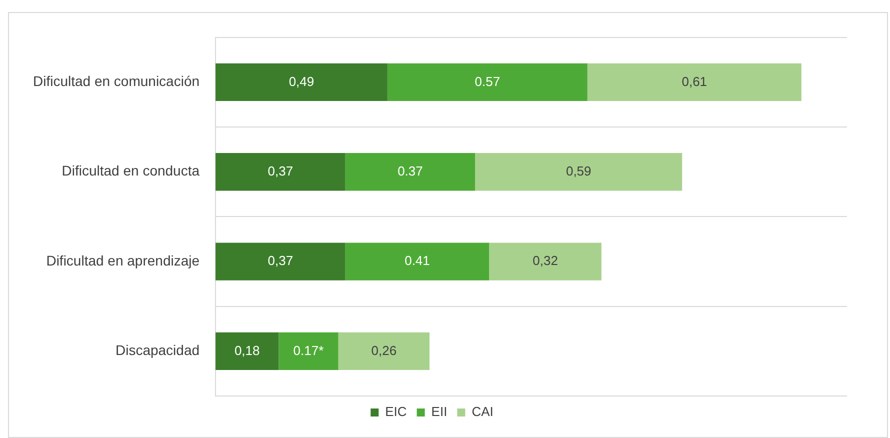  I want to click on data-label: 0.41, so click(417, 260).